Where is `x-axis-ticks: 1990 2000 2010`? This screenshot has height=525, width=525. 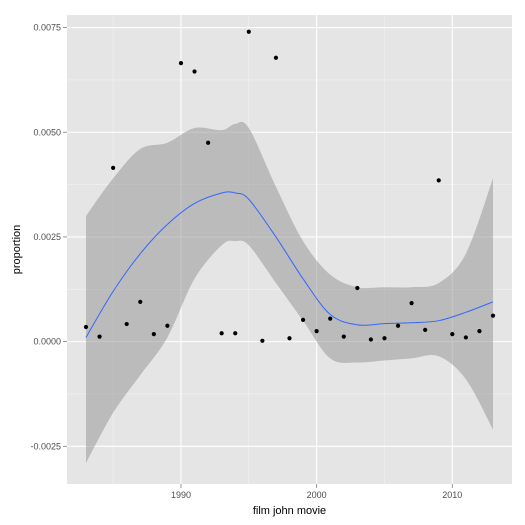 x-axis-ticks: 1990 2000 2010 is located at coordinates (316, 492).